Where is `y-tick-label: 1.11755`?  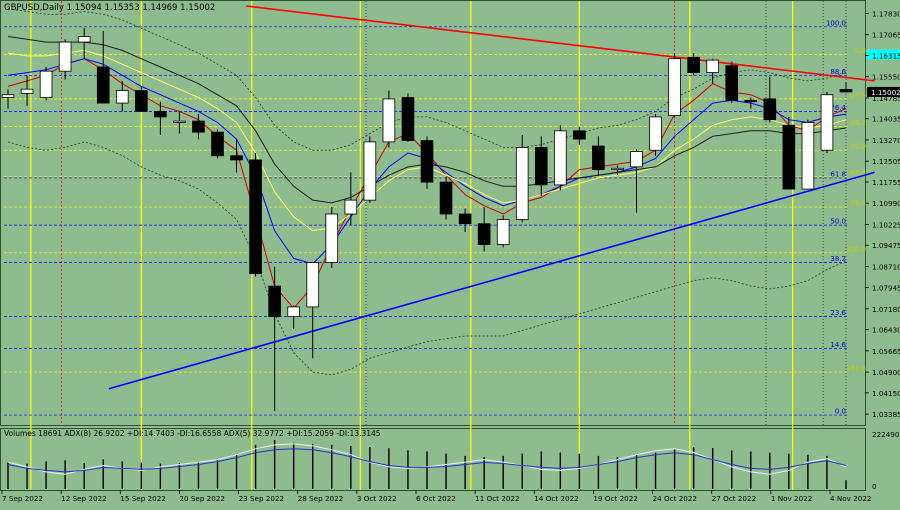
y-tick-label: 1.11755 is located at coordinates (886, 182).